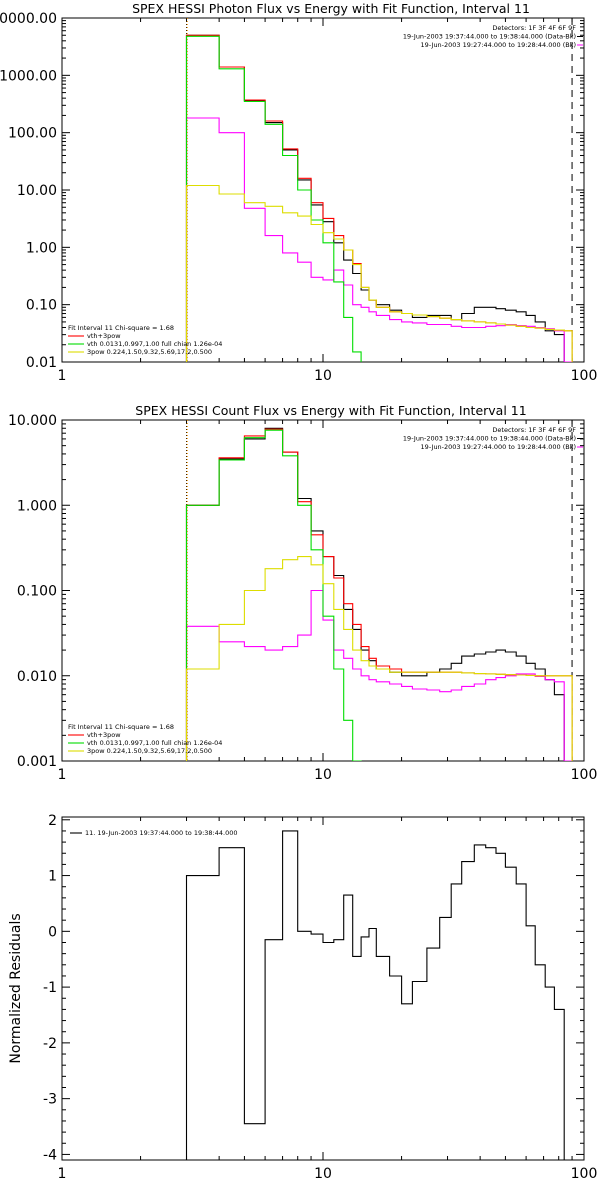  Describe the element at coordinates (50, 1044) in the screenshot. I see `y-tick-label: -2` at that location.